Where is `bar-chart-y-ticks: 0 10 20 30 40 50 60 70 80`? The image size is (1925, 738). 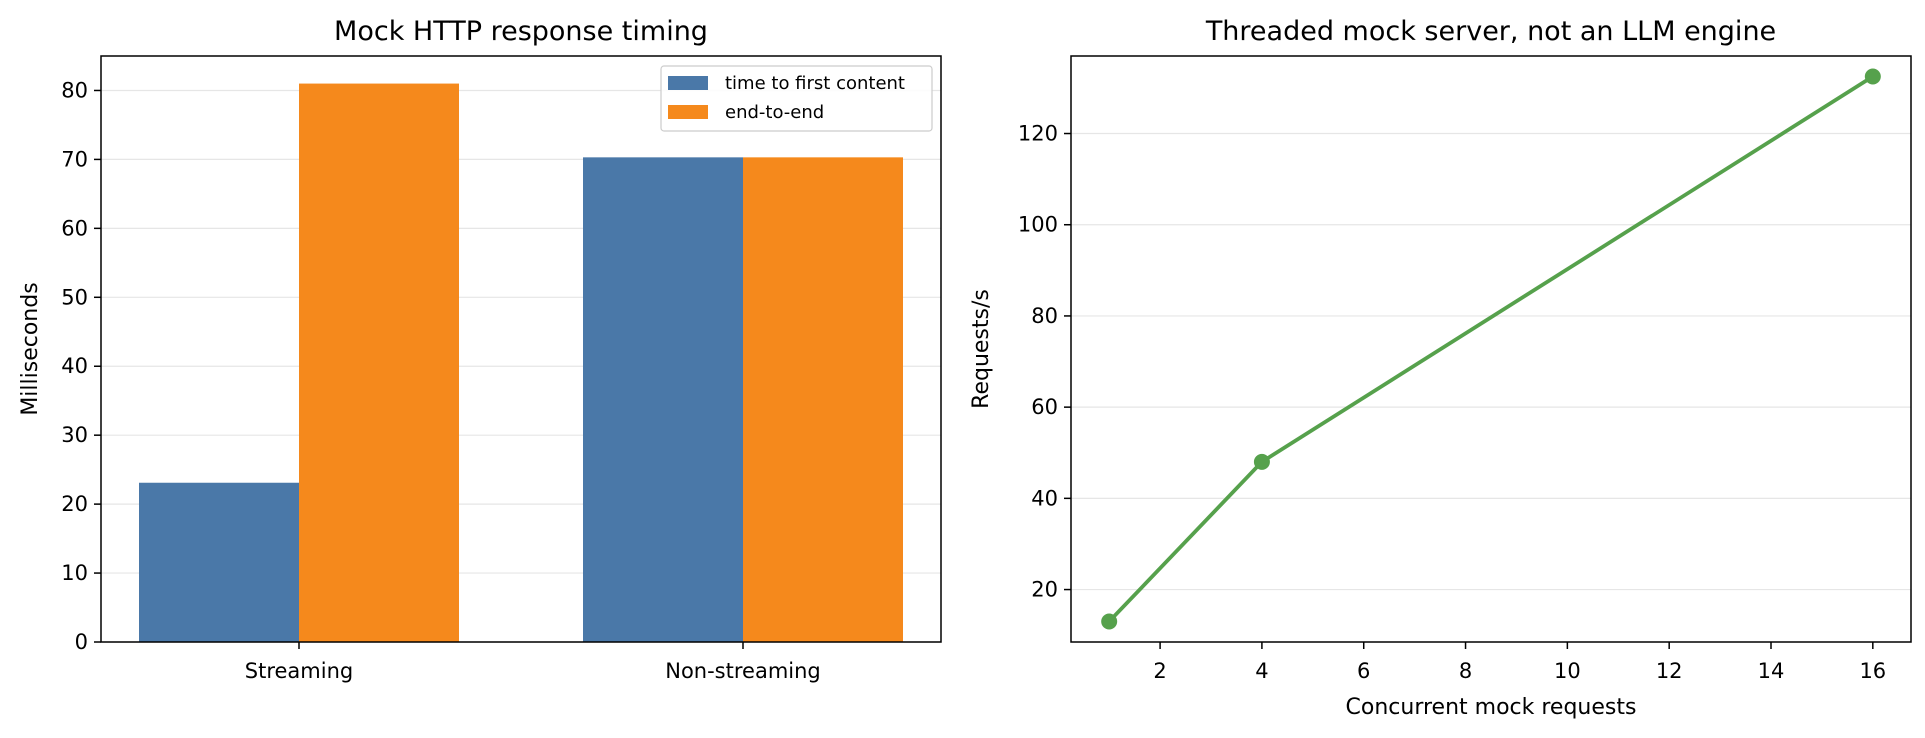
bar-chart-y-ticks: 0 10 20 30 40 50 60 70 80 is located at coordinates (81, 366).